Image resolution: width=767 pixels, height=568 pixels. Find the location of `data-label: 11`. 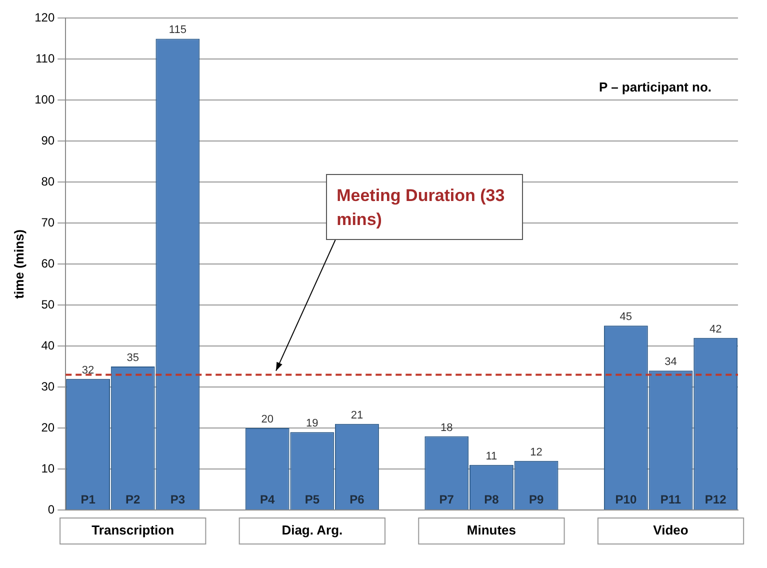

data-label: 11 is located at coordinates (492, 456).